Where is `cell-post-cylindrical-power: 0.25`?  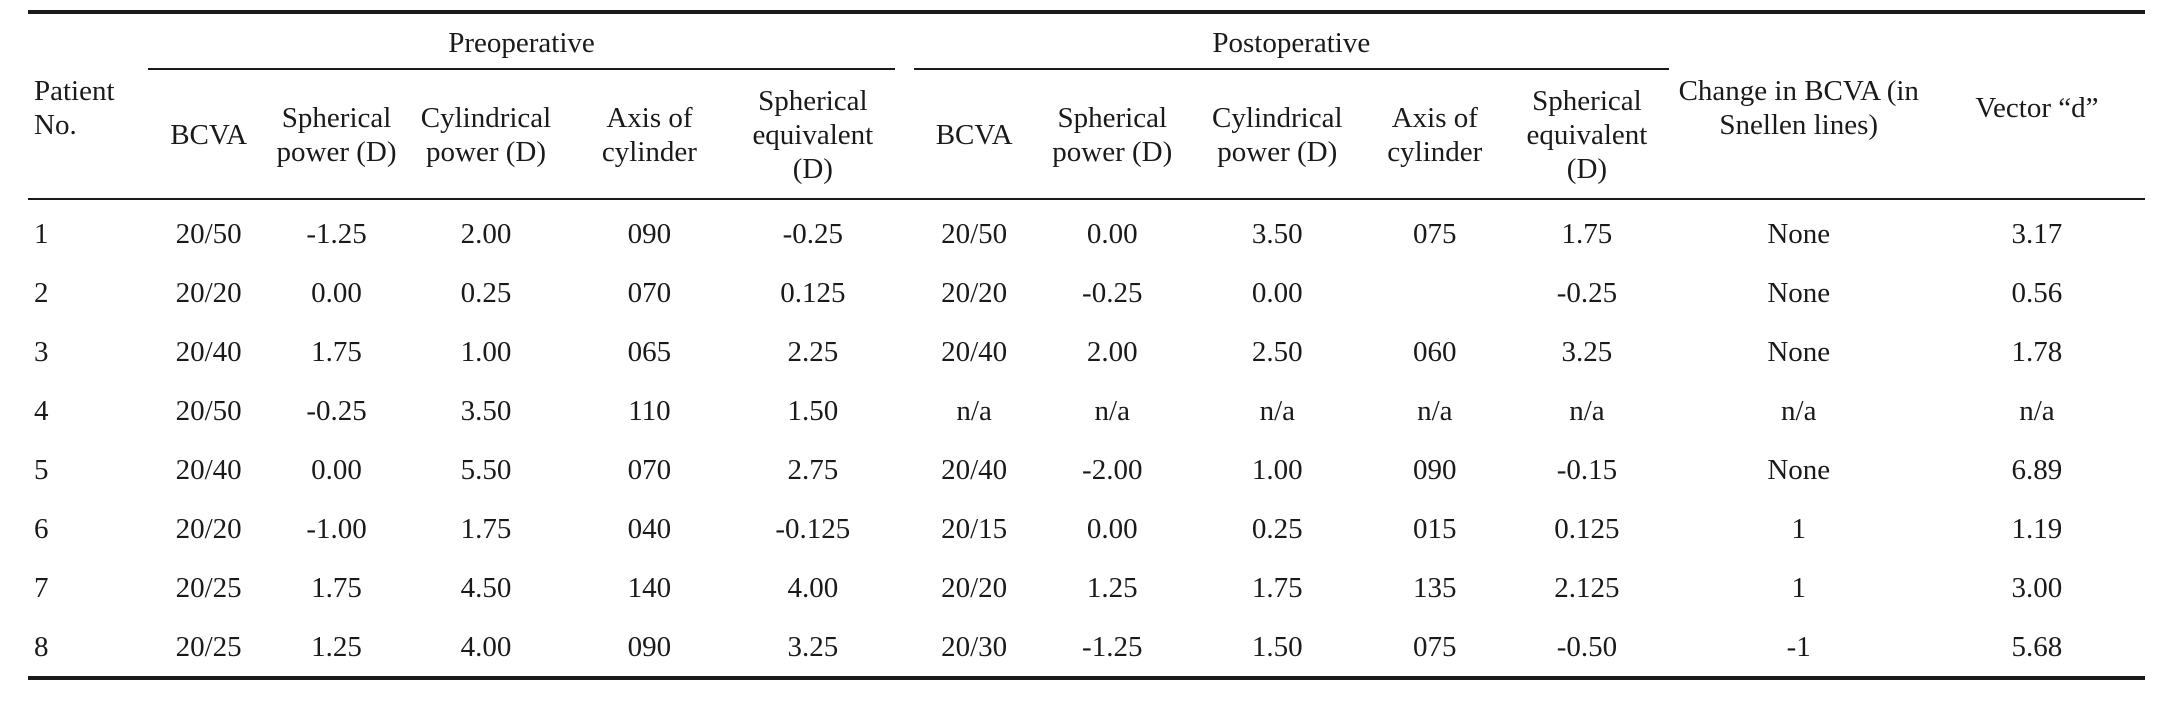
cell-post-cylindrical-power: 0.25 is located at coordinates (1277, 528).